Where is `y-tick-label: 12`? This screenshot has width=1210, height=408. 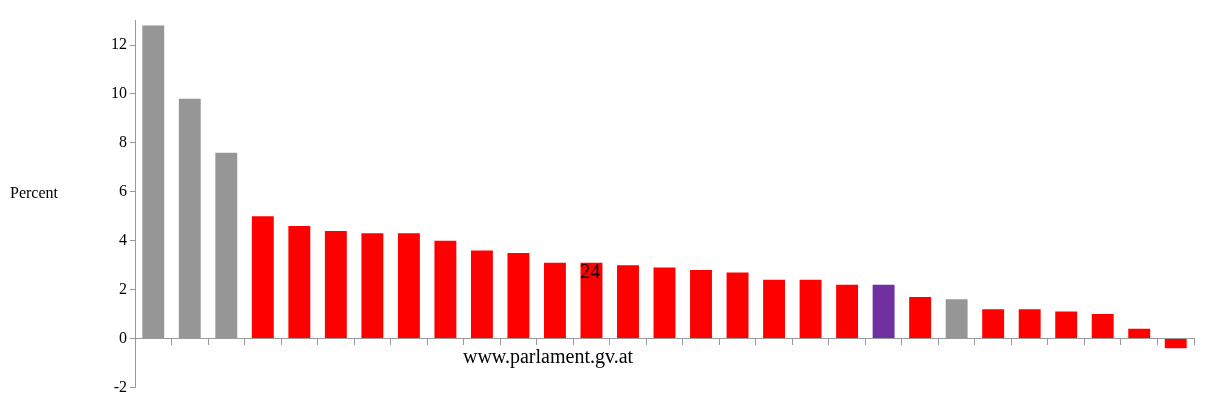 y-tick-label: 12 is located at coordinates (119, 44).